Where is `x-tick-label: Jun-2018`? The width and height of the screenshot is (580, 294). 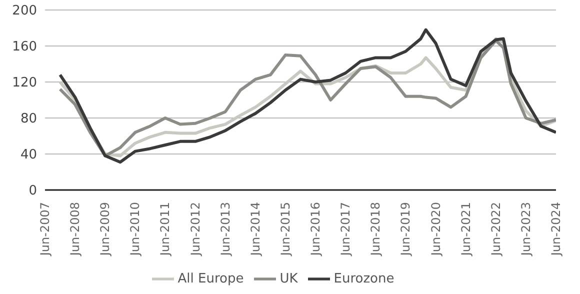 x-tick-label: Jun-2018 is located at coordinates (375, 229).